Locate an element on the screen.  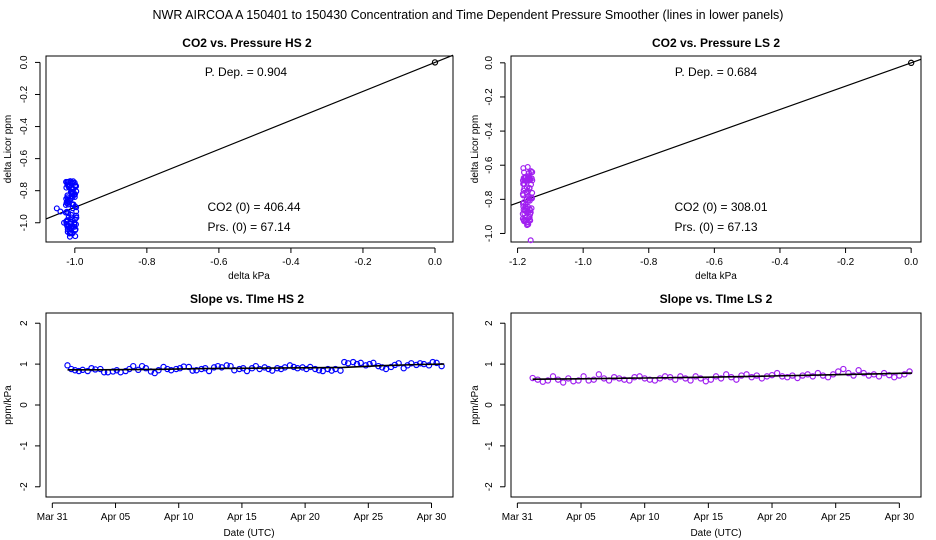
y-axis: -2 -1 0 1 2 is located at coordinates (30, 405).